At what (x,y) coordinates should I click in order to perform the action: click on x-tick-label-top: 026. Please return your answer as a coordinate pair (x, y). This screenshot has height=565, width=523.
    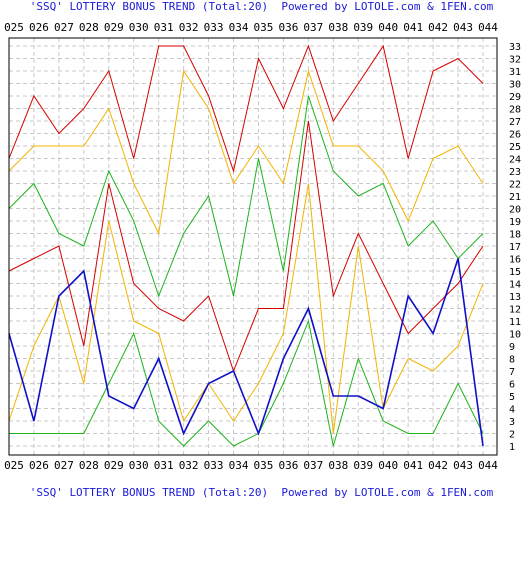
    Looking at the image, I should click on (39, 27).